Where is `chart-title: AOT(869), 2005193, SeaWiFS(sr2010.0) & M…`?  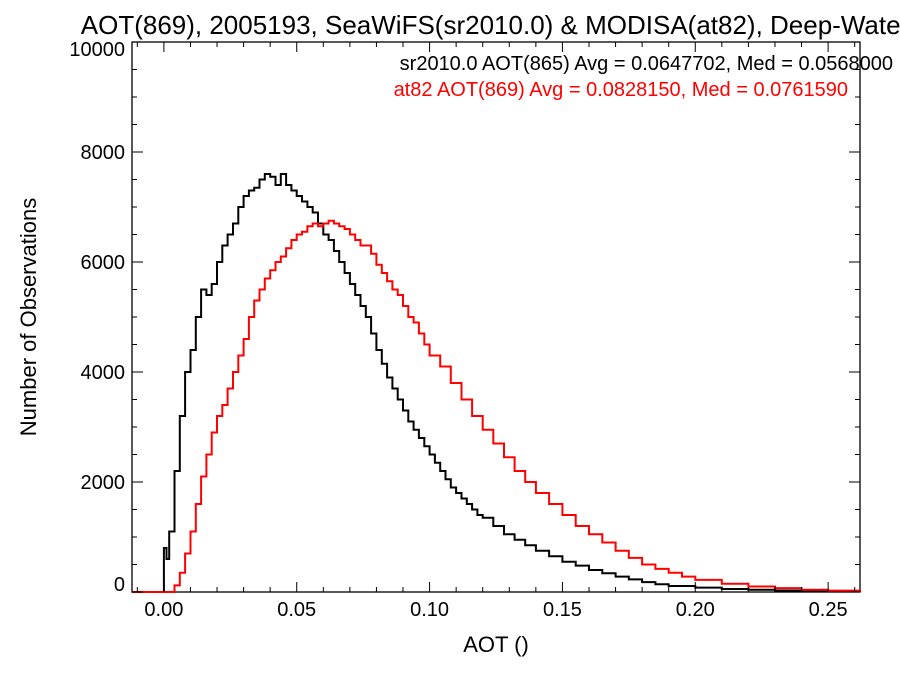 chart-title: AOT(869), 2005193, SeaWiFS(sr2010.0) & M… is located at coordinates (490, 25).